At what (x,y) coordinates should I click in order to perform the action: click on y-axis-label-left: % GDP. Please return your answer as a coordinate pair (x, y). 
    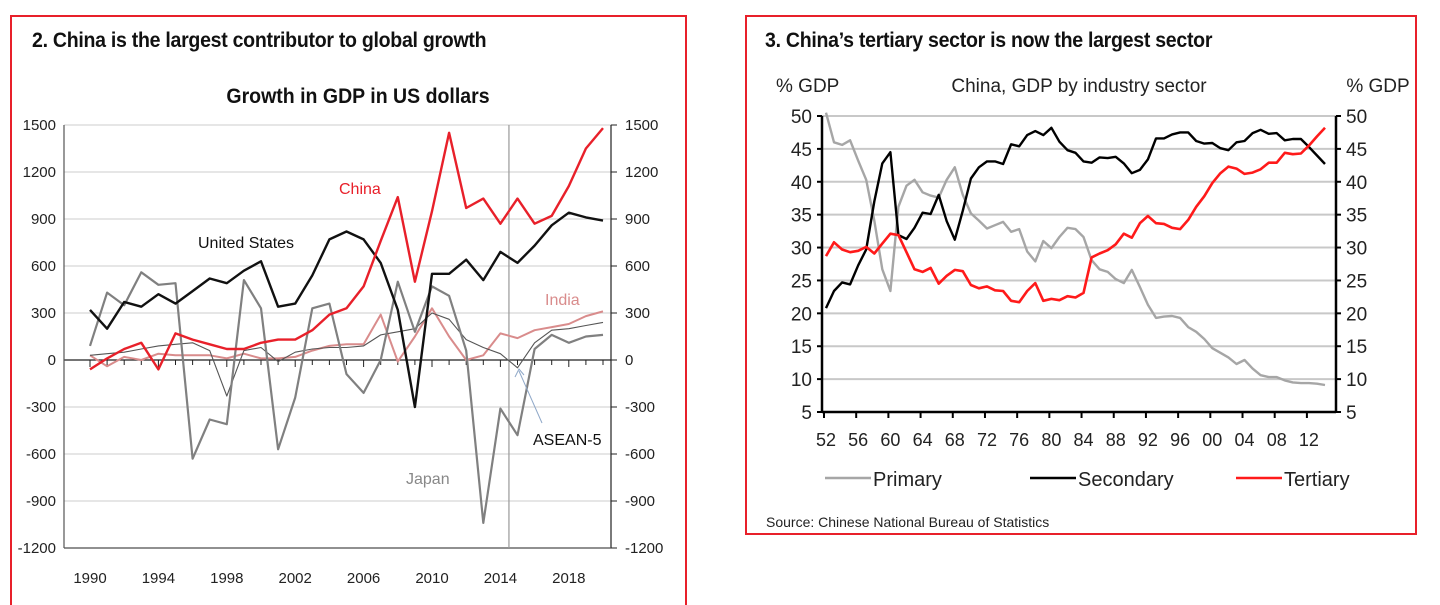
    Looking at the image, I should click on (807, 86).